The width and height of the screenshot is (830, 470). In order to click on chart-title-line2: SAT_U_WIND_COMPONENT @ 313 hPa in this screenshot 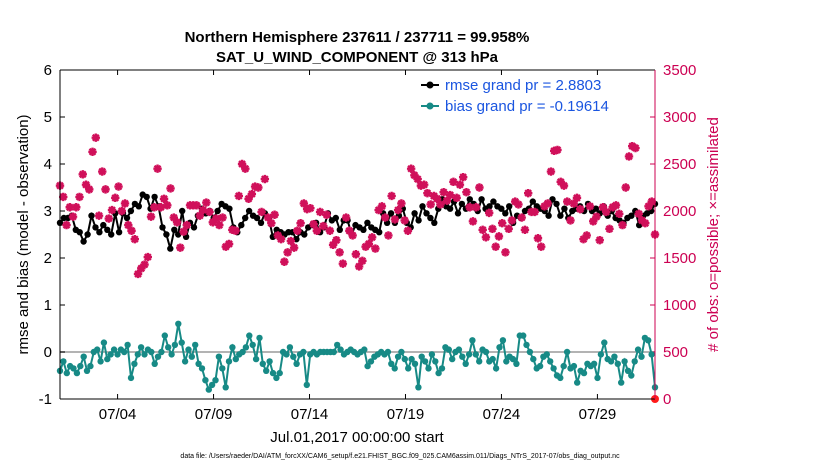, I will do `click(357, 57)`.